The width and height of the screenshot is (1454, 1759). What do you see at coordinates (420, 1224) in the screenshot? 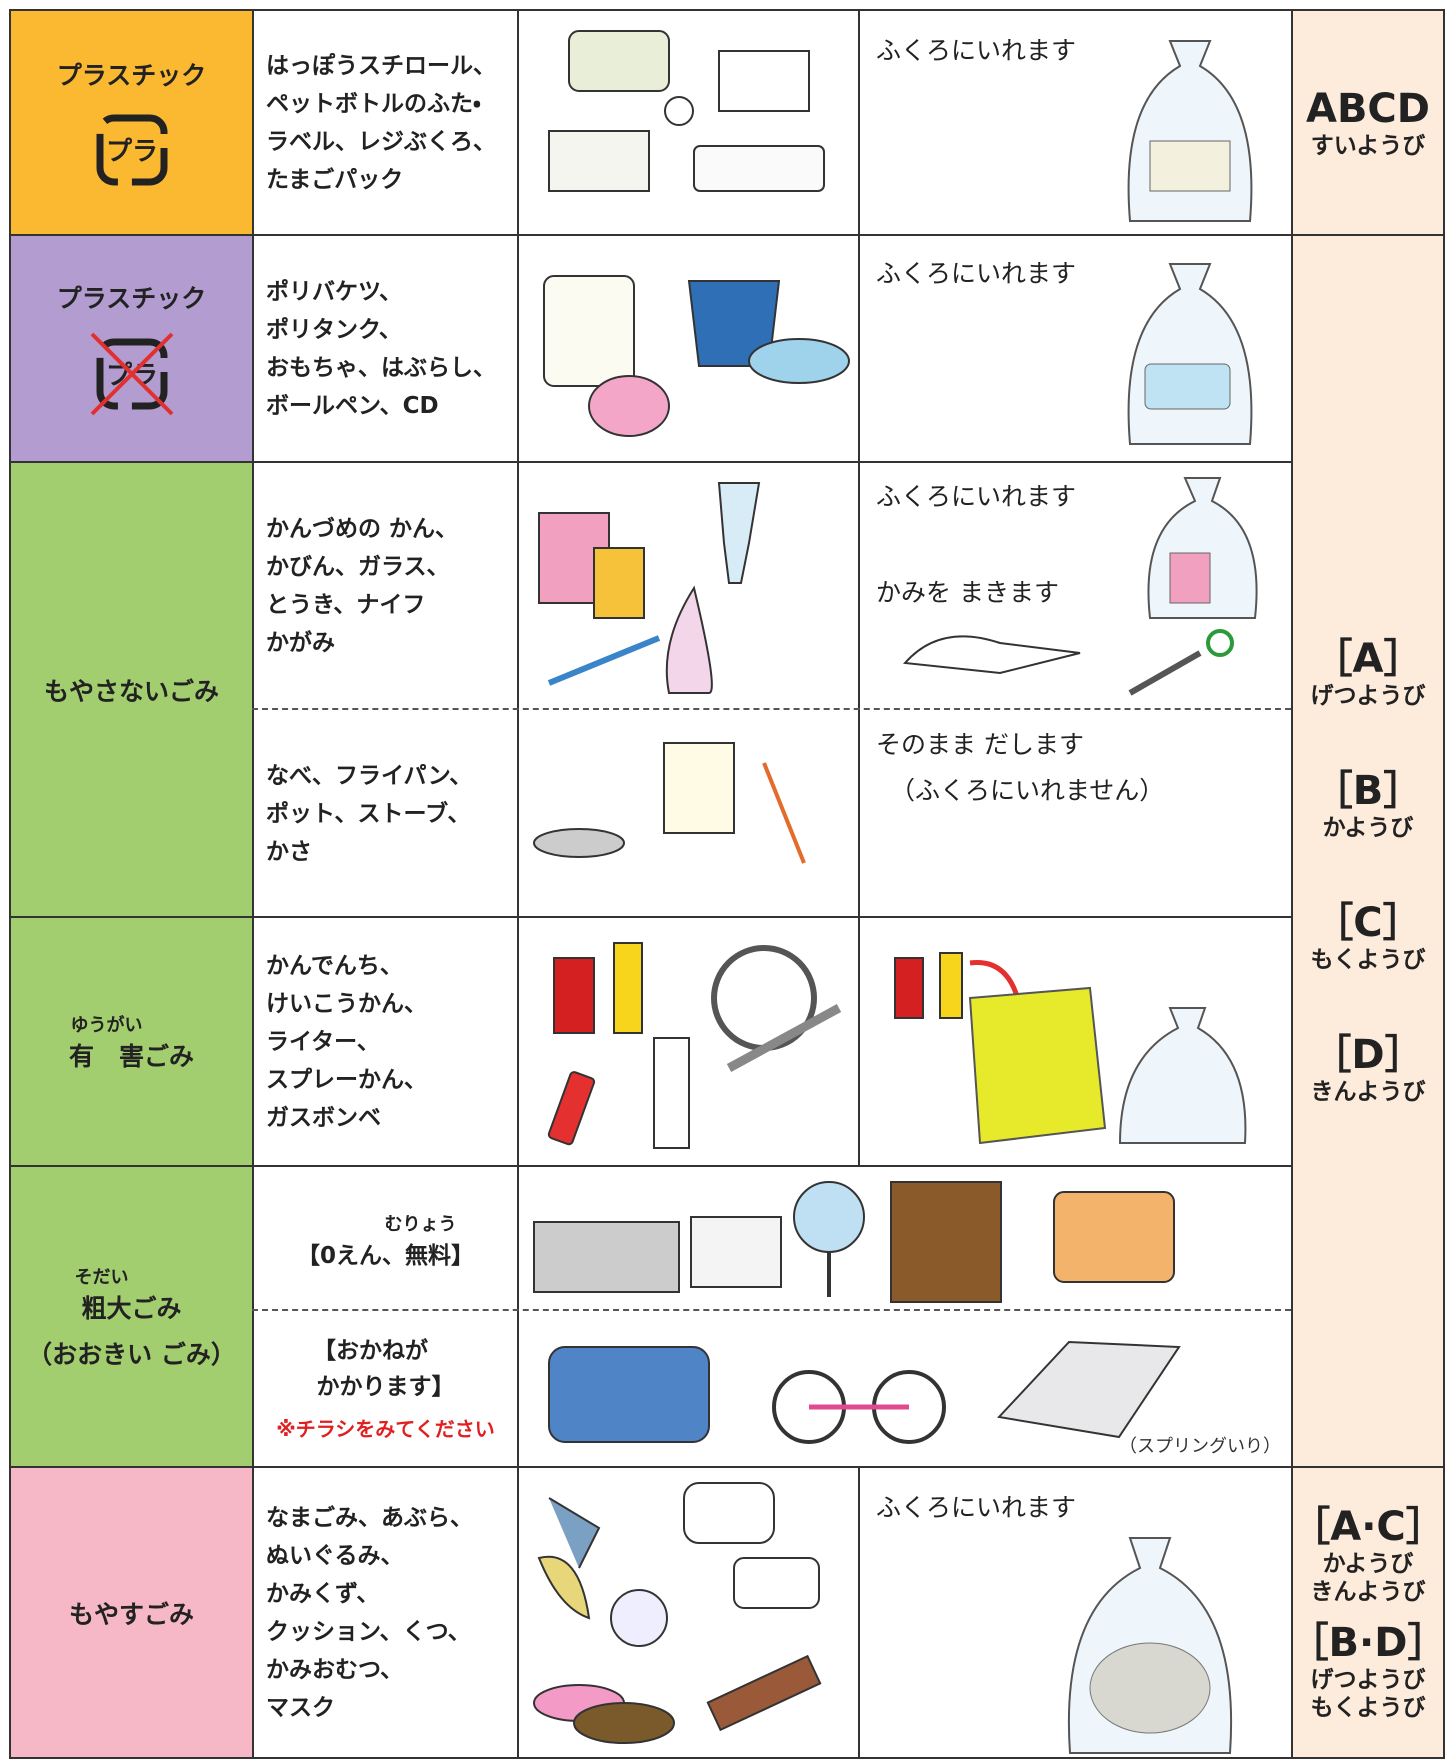
I see `item-reading: むりょう` at bounding box center [420, 1224].